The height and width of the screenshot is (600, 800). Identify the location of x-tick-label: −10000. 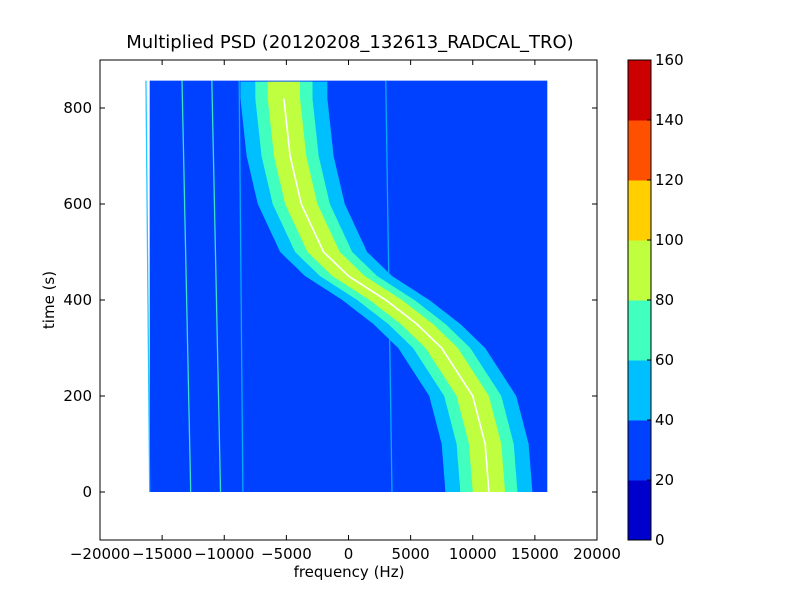
(224, 554).